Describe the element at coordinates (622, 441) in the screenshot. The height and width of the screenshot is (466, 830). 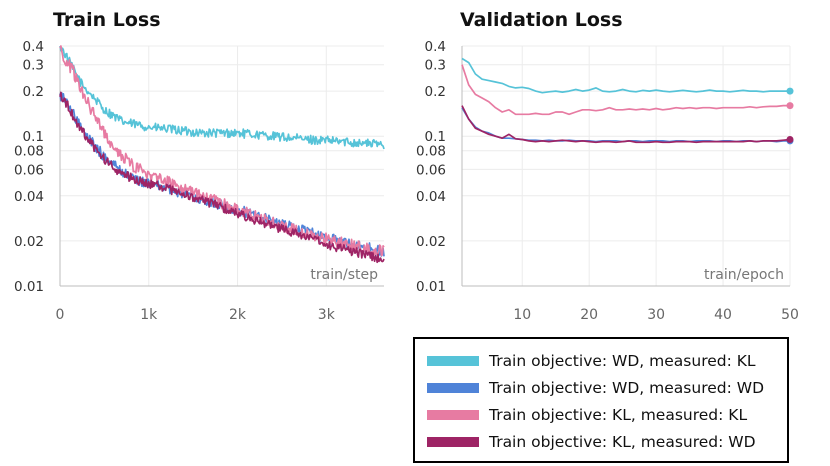
I see `legend-label: Train objective: KL, measured: WD` at that location.